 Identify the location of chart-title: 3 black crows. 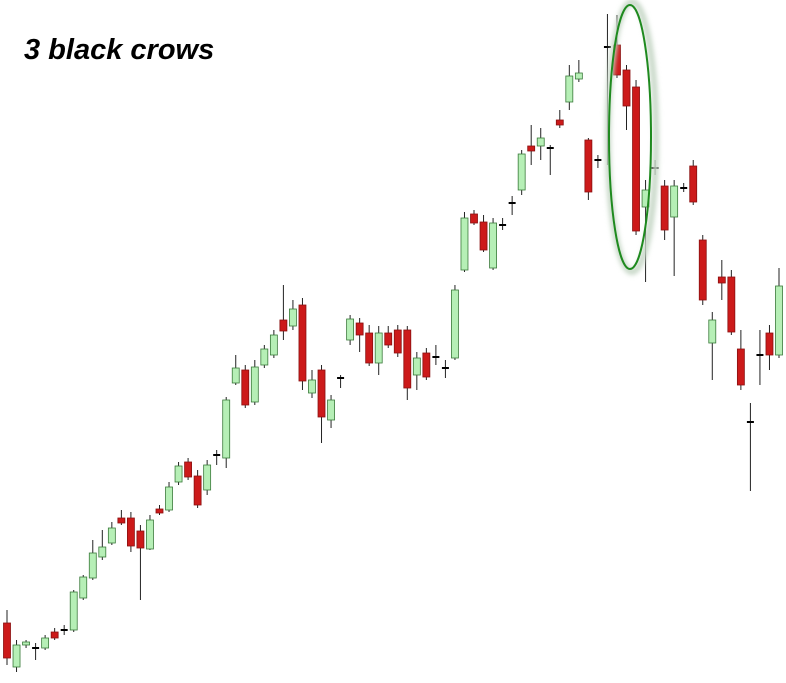
(119, 50).